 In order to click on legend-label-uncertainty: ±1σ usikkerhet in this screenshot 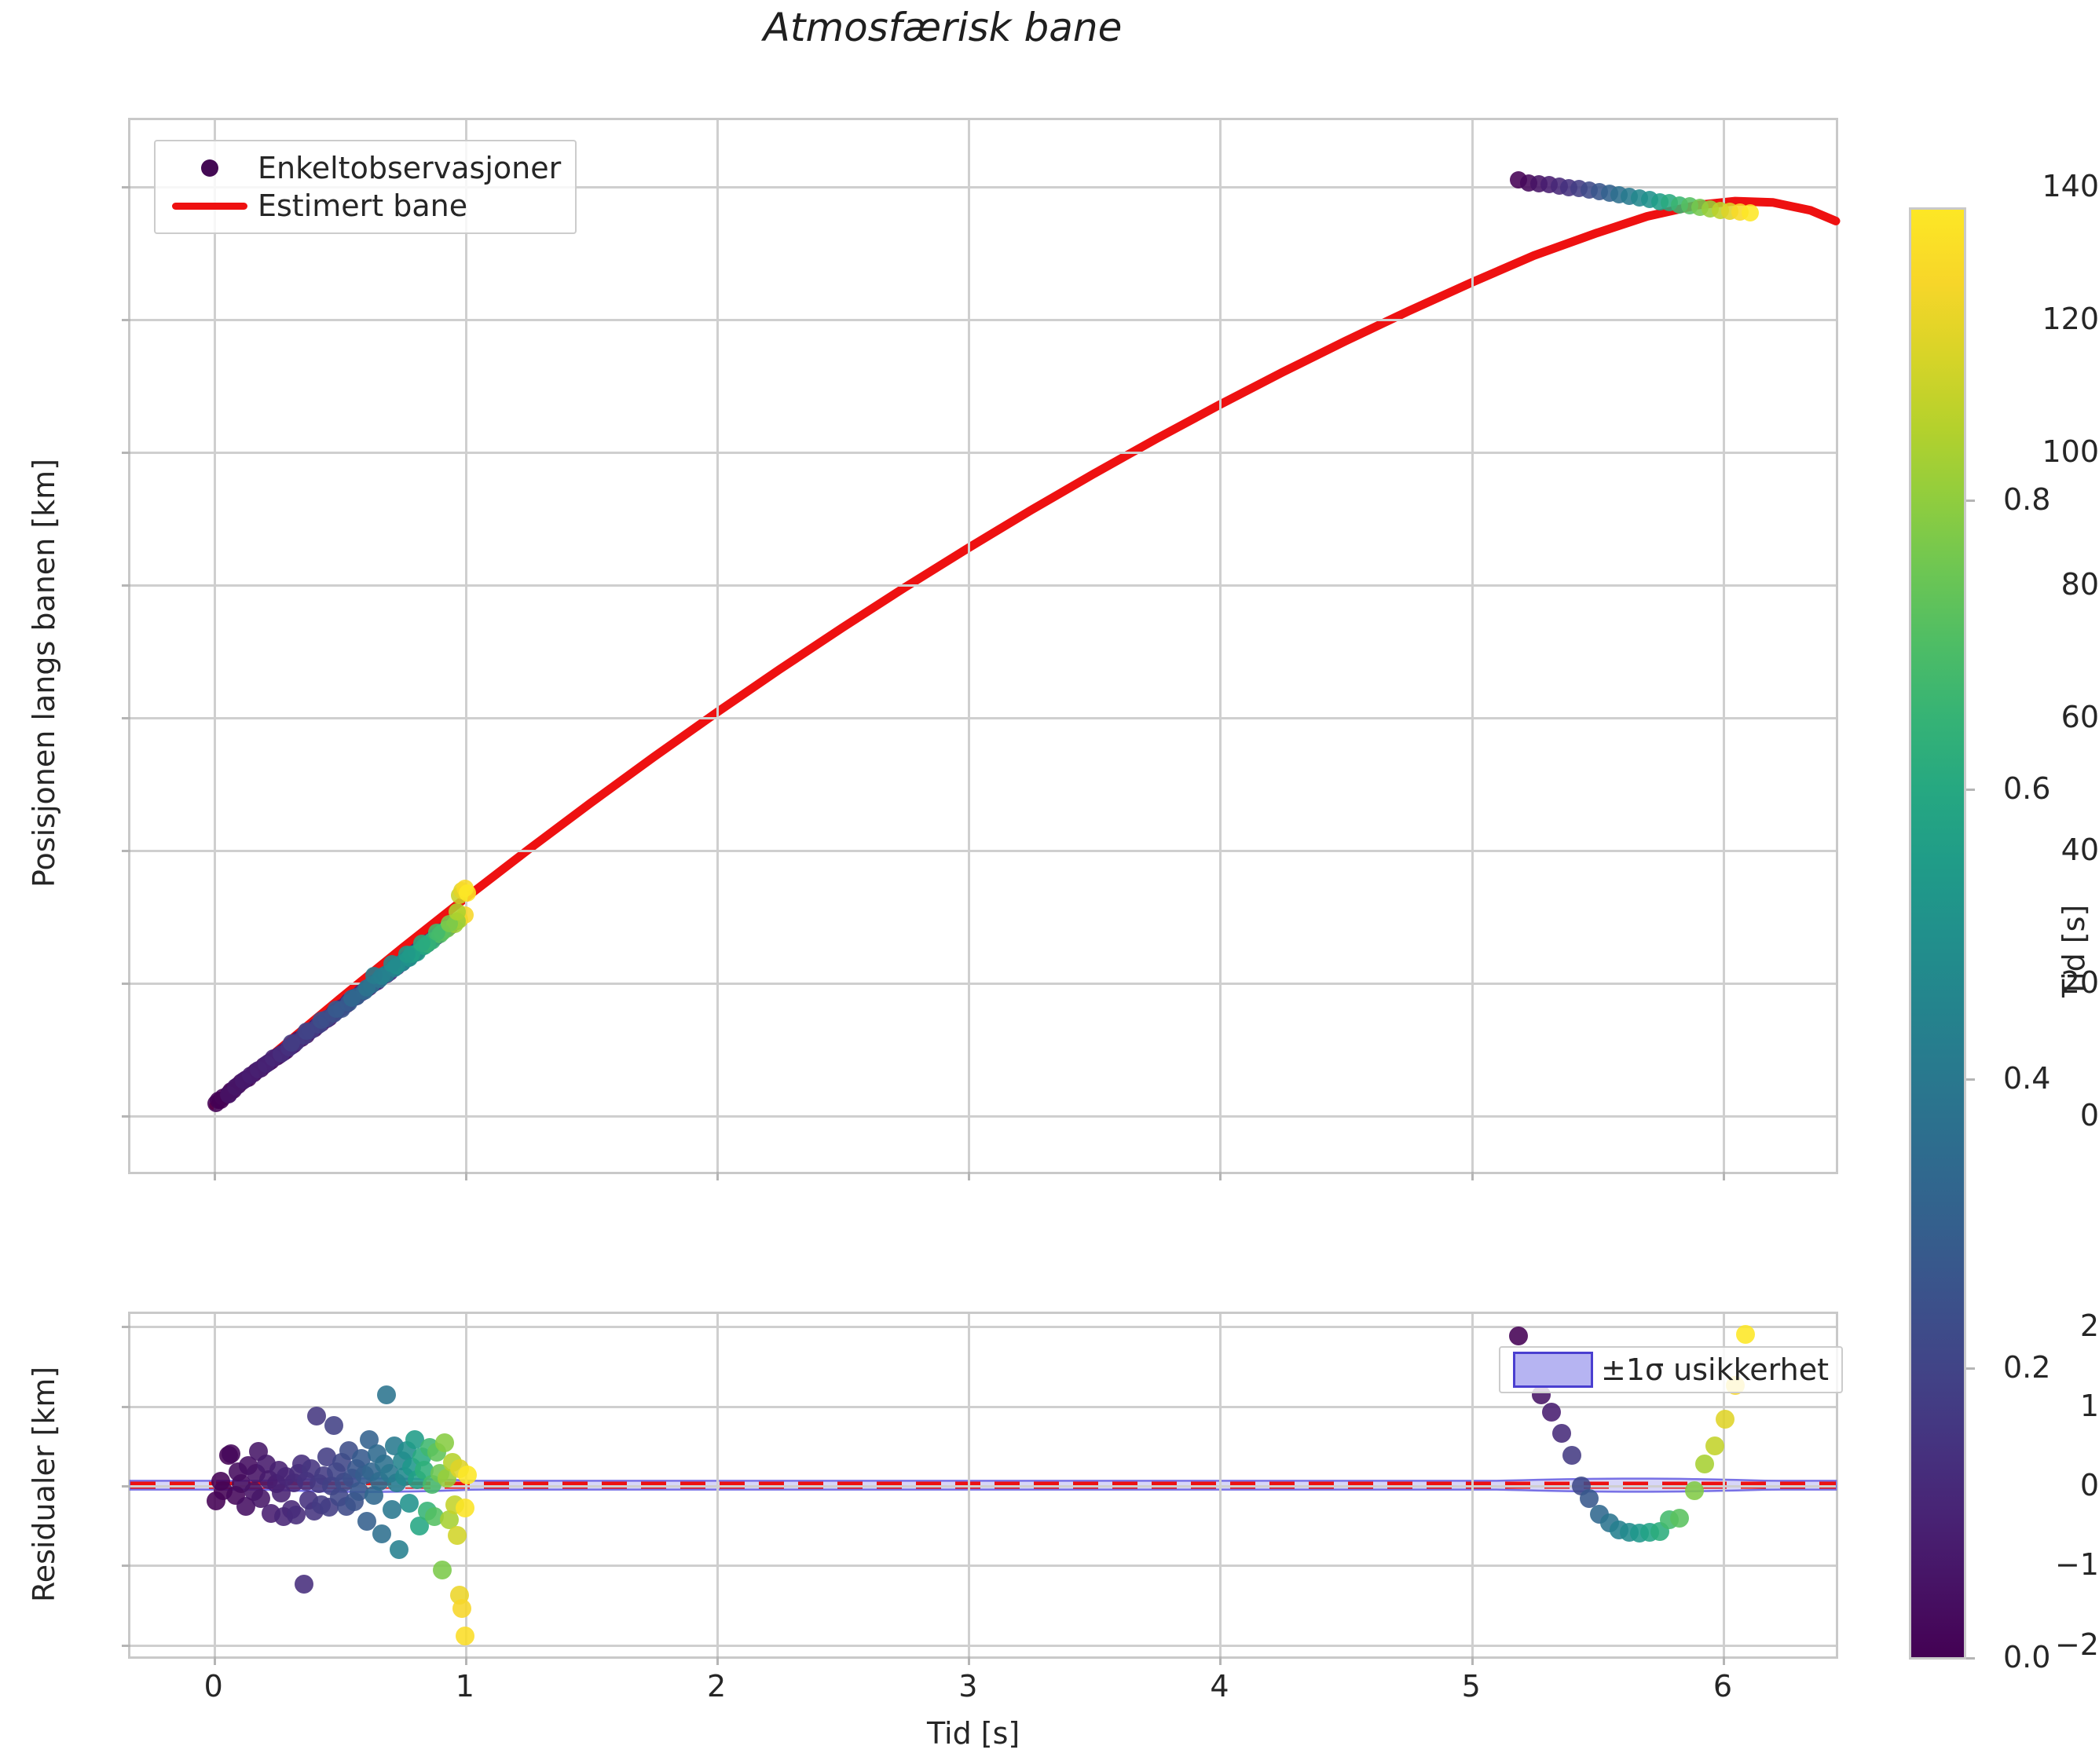, I will do `click(1715, 1370)`.